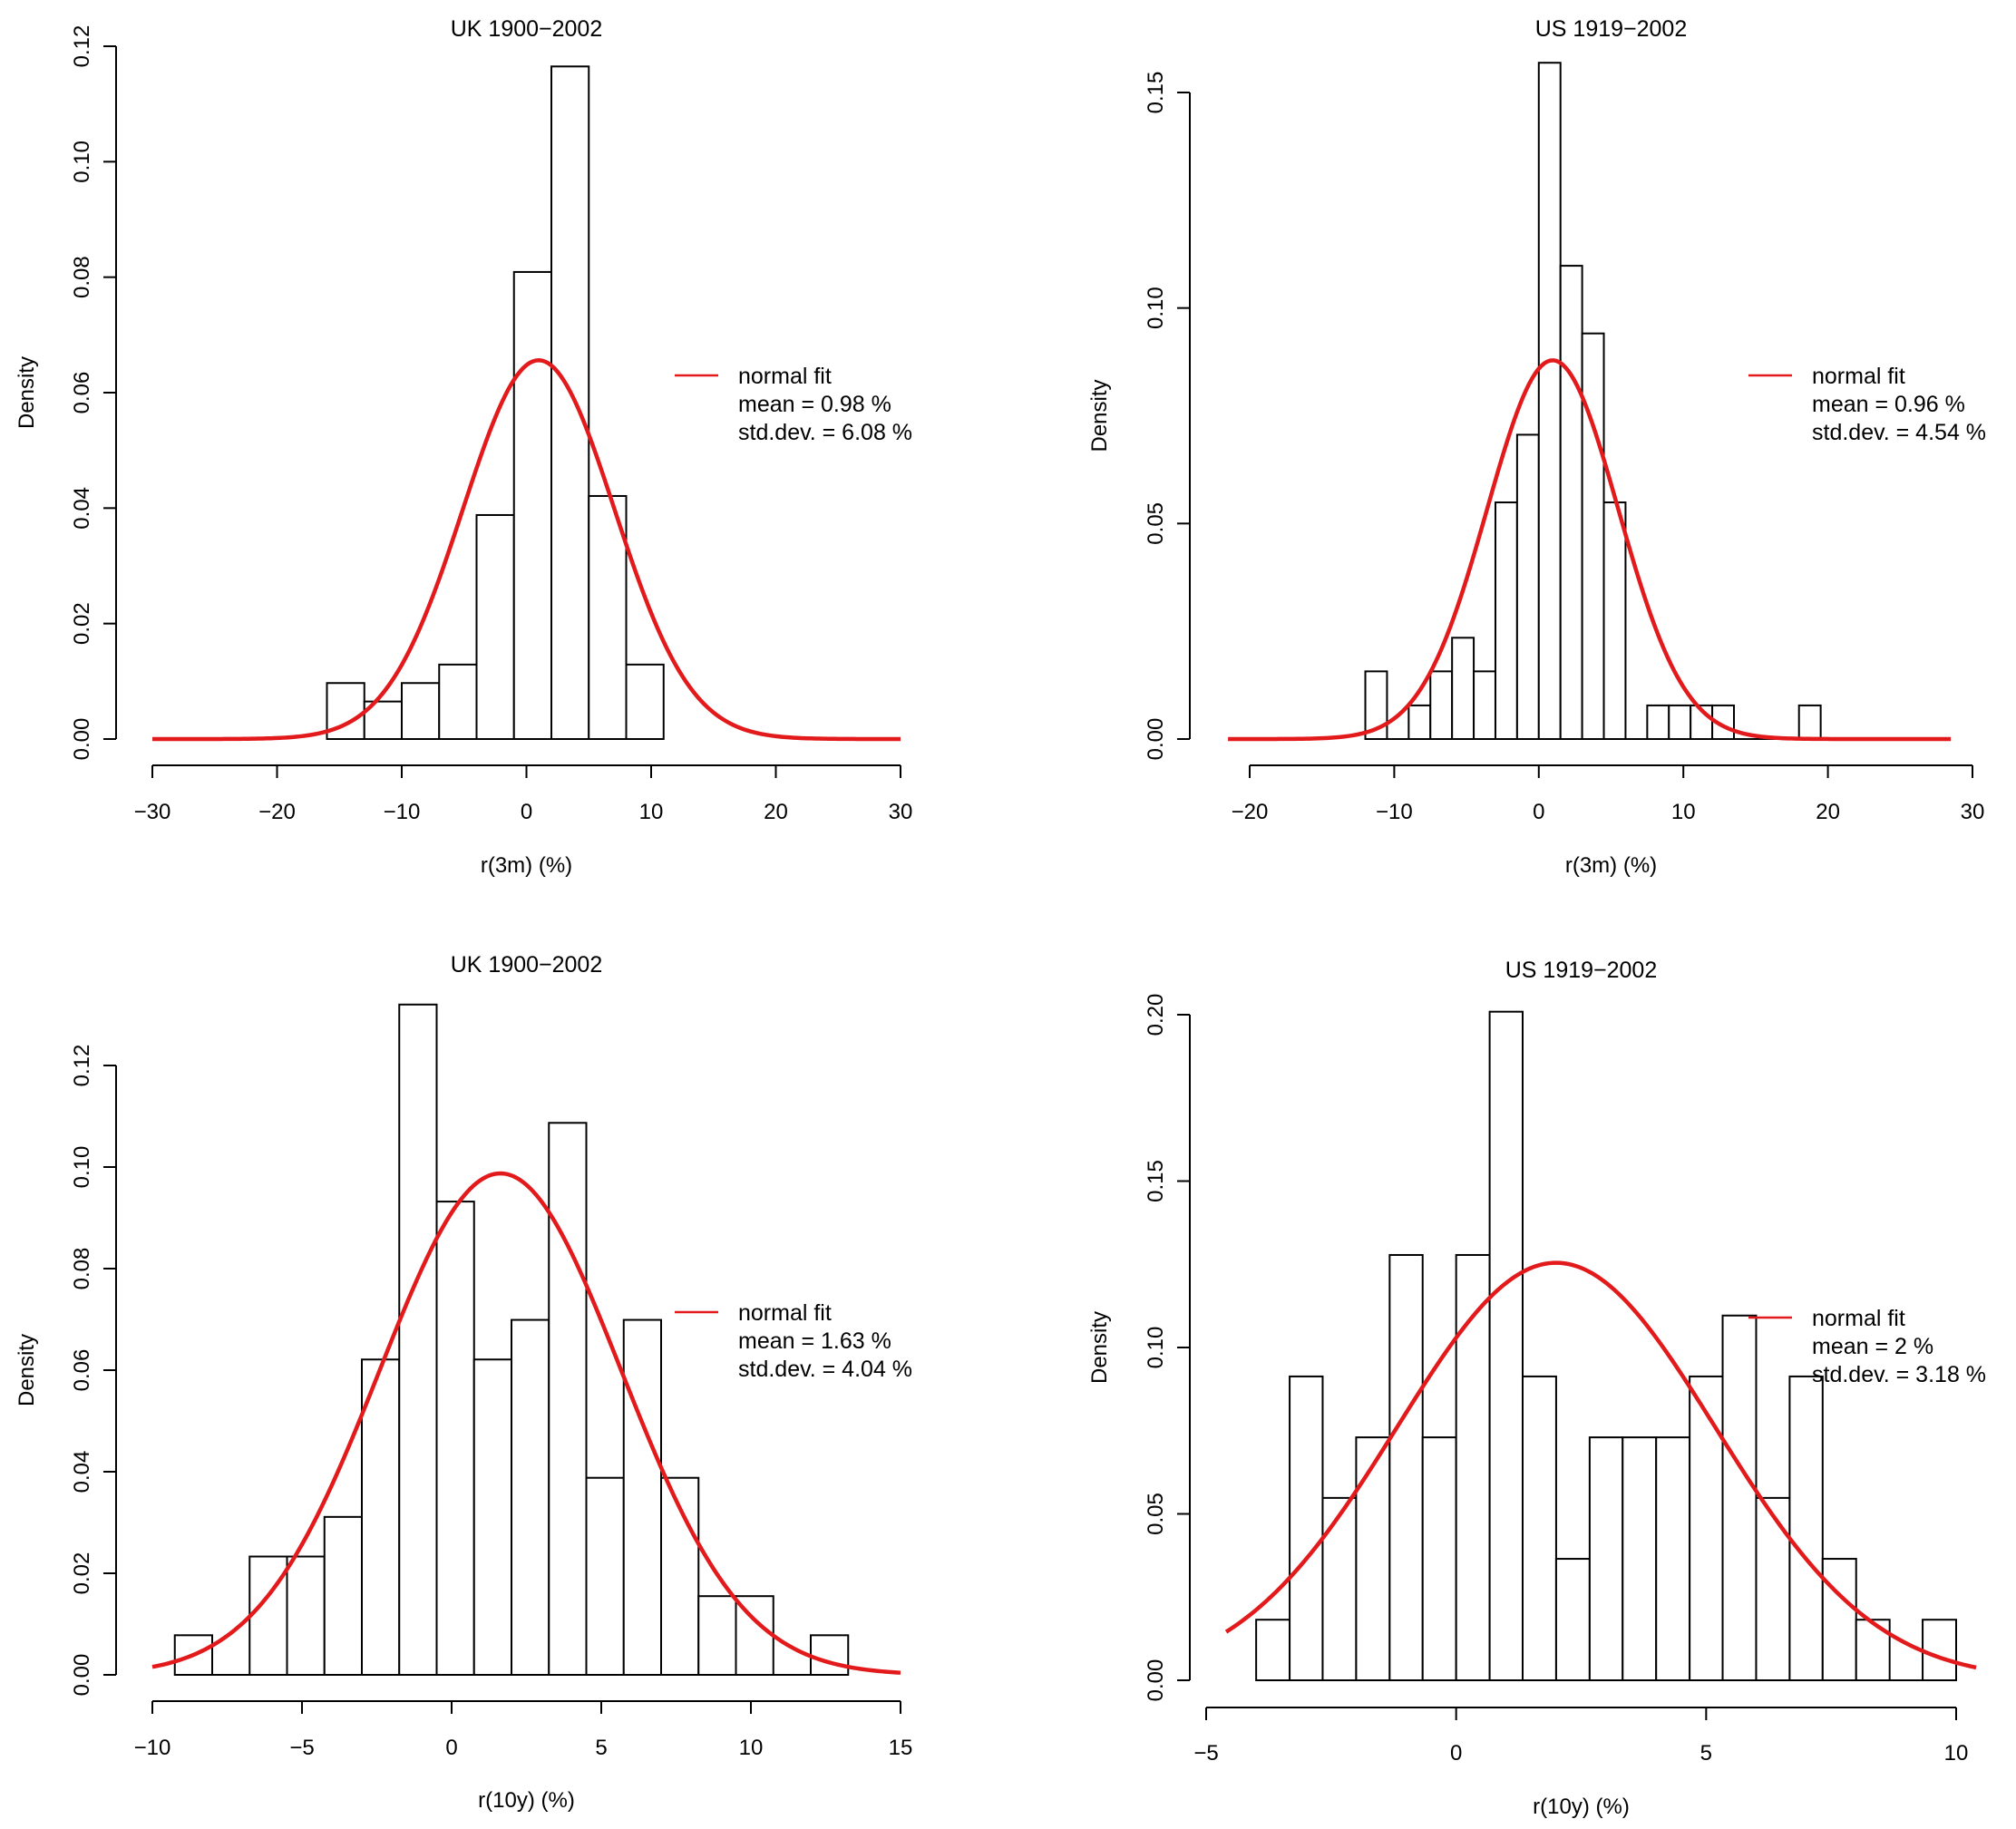 Image resolution: width=2016 pixels, height=1829 pixels. Describe the element at coordinates (1608, 821) in the screenshot. I see `x-axis: −20 −10 0 10 20 30 r(3m) (%)` at that location.